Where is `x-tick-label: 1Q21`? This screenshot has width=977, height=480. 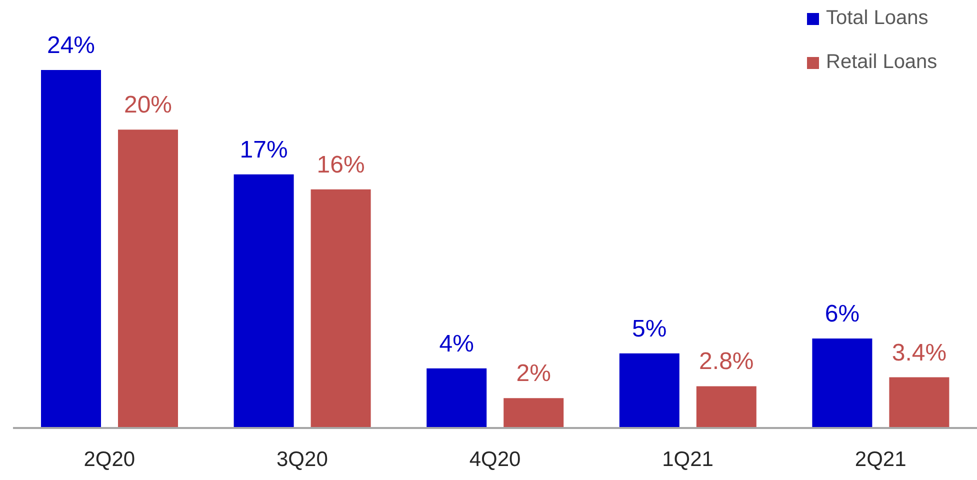 x-tick-label: 1Q21 is located at coordinates (688, 459).